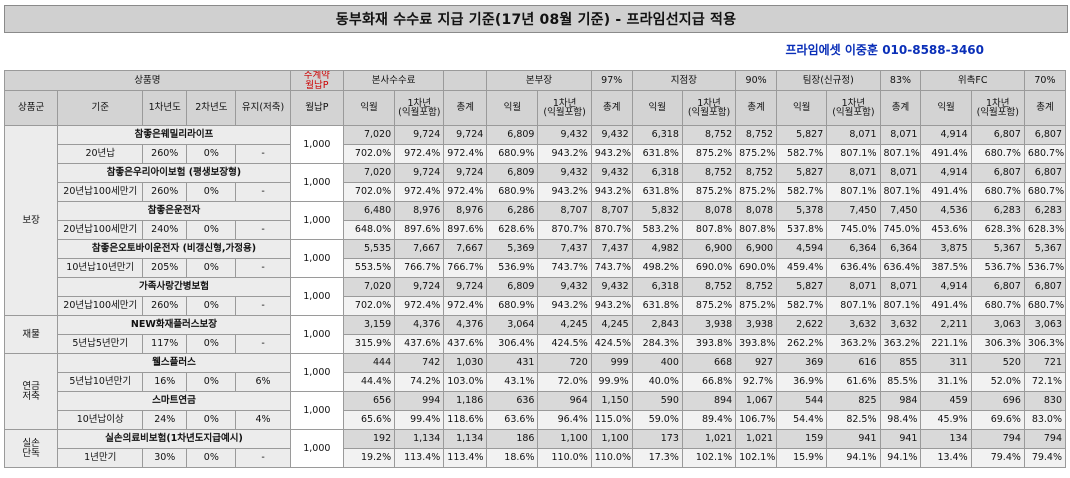 This screenshot has width=1070, height=478. I want to click on percent-cell: 85.5%, so click(900, 382).